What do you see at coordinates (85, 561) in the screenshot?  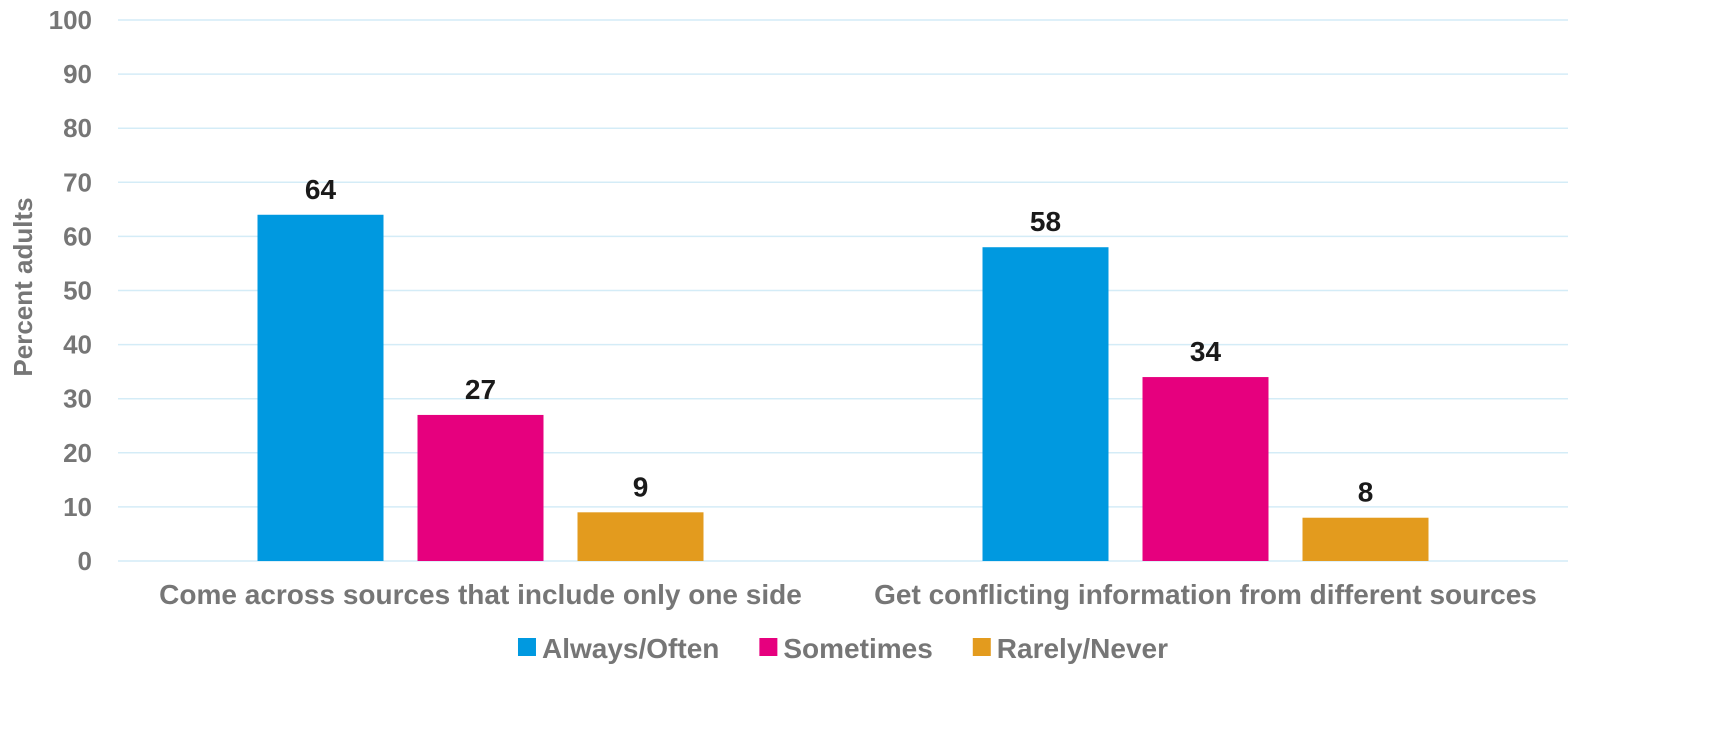 I see `y-tick-label: 0` at bounding box center [85, 561].